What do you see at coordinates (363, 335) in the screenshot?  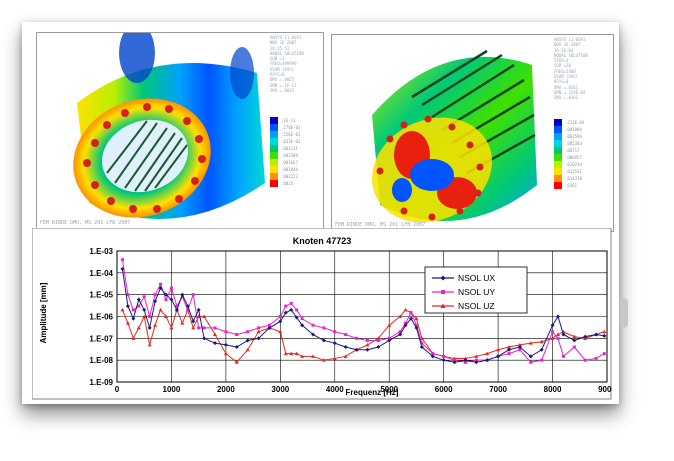 I see `series-line-nsol-uz` at bounding box center [363, 335].